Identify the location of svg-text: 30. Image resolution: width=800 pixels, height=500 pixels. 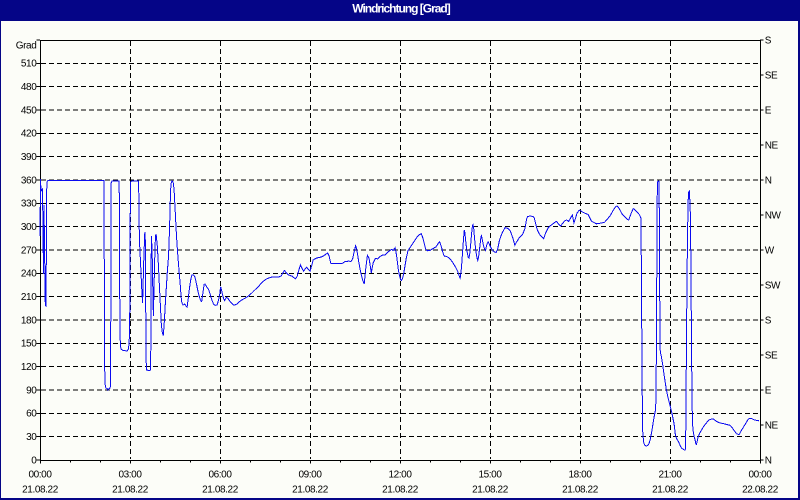
(31, 437).